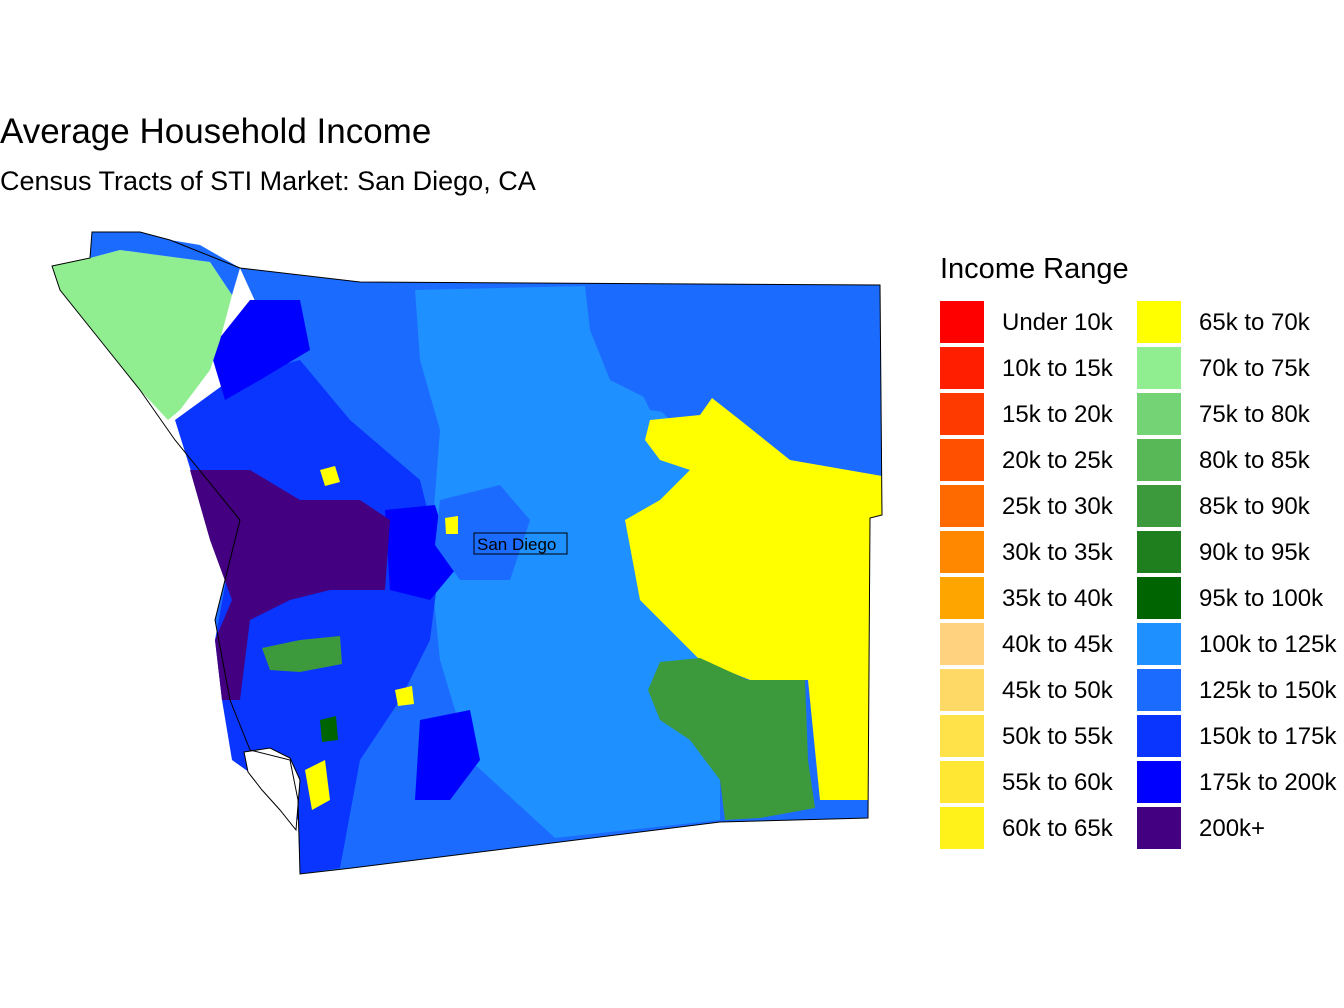 This screenshot has width=1344, height=1008. I want to click on legend-label: 75k to 80k, so click(1254, 414).